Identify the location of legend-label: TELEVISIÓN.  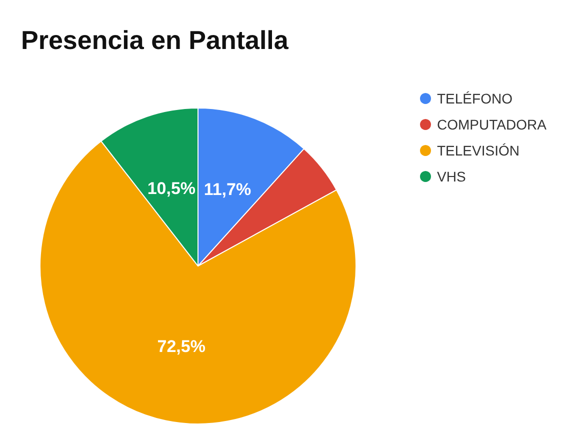
(478, 150).